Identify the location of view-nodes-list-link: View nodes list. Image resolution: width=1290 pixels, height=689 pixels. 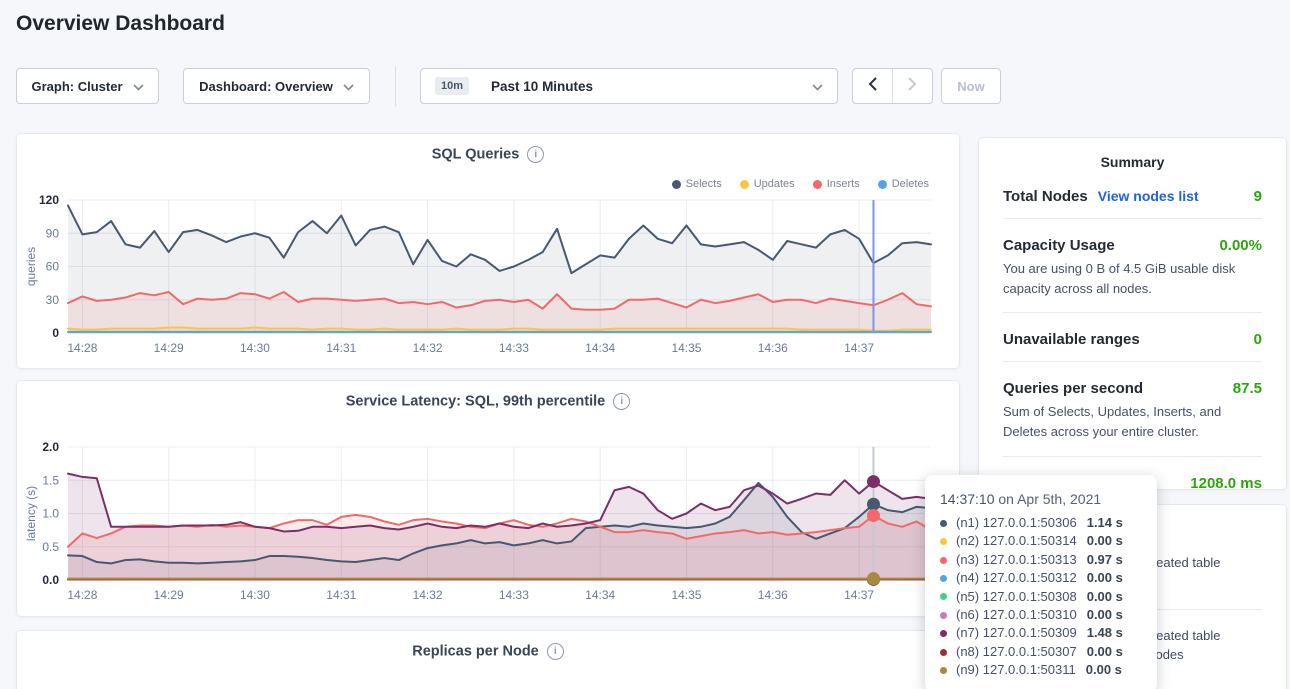
(1148, 196).